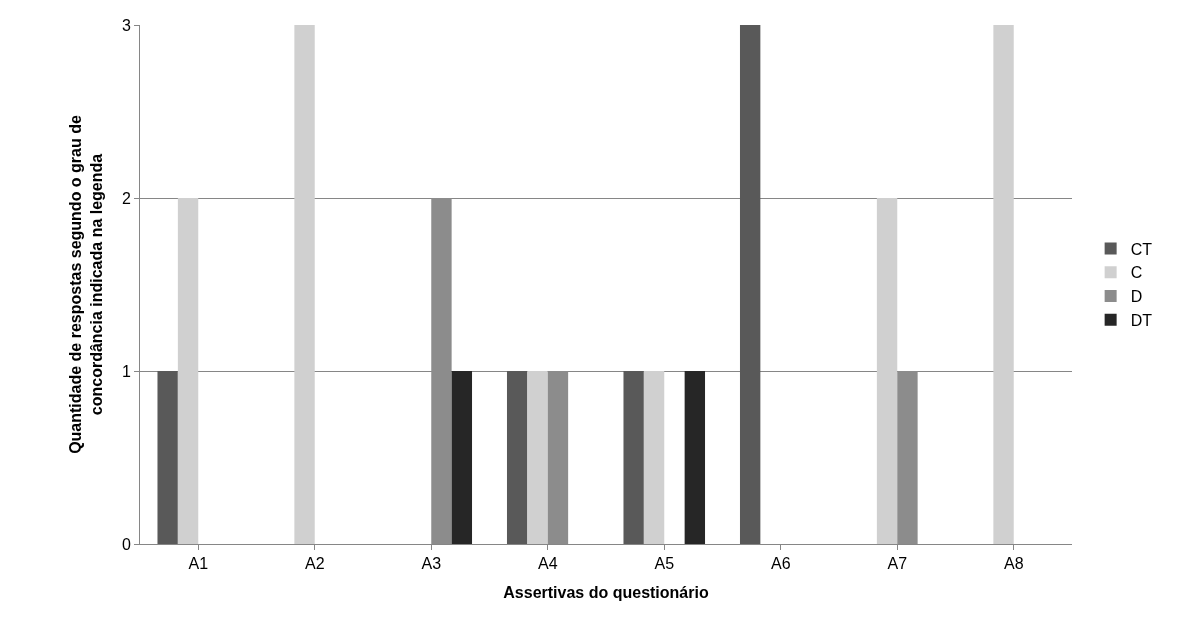 This screenshot has height=619, width=1182. I want to click on legend-label: C, so click(1136, 273).